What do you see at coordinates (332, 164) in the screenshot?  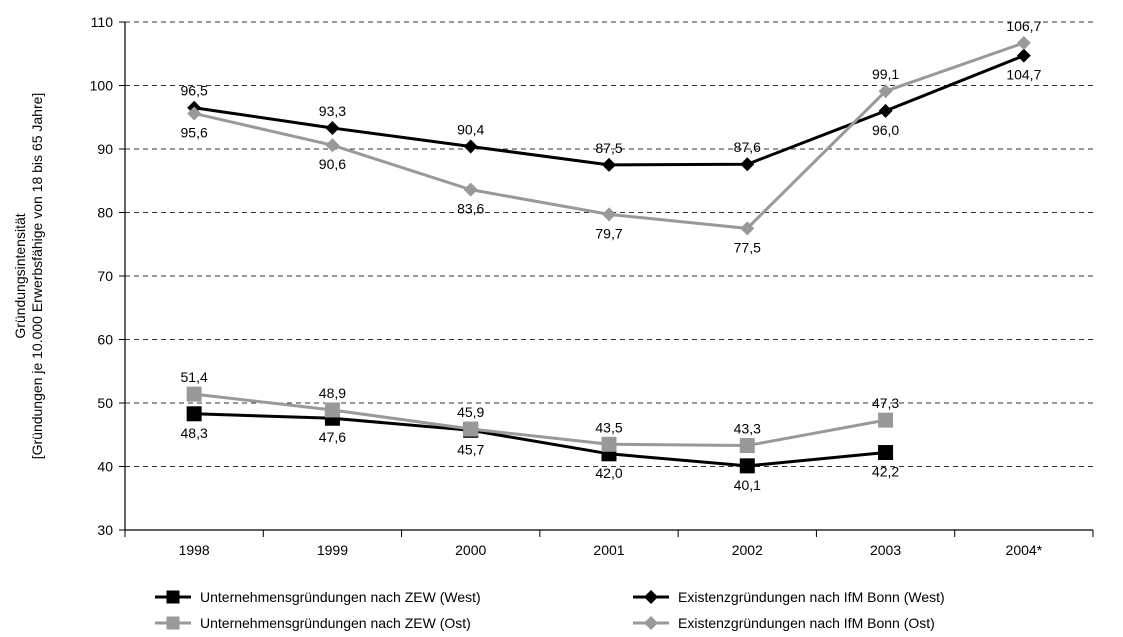 I see `data-label: 90,6` at bounding box center [332, 164].